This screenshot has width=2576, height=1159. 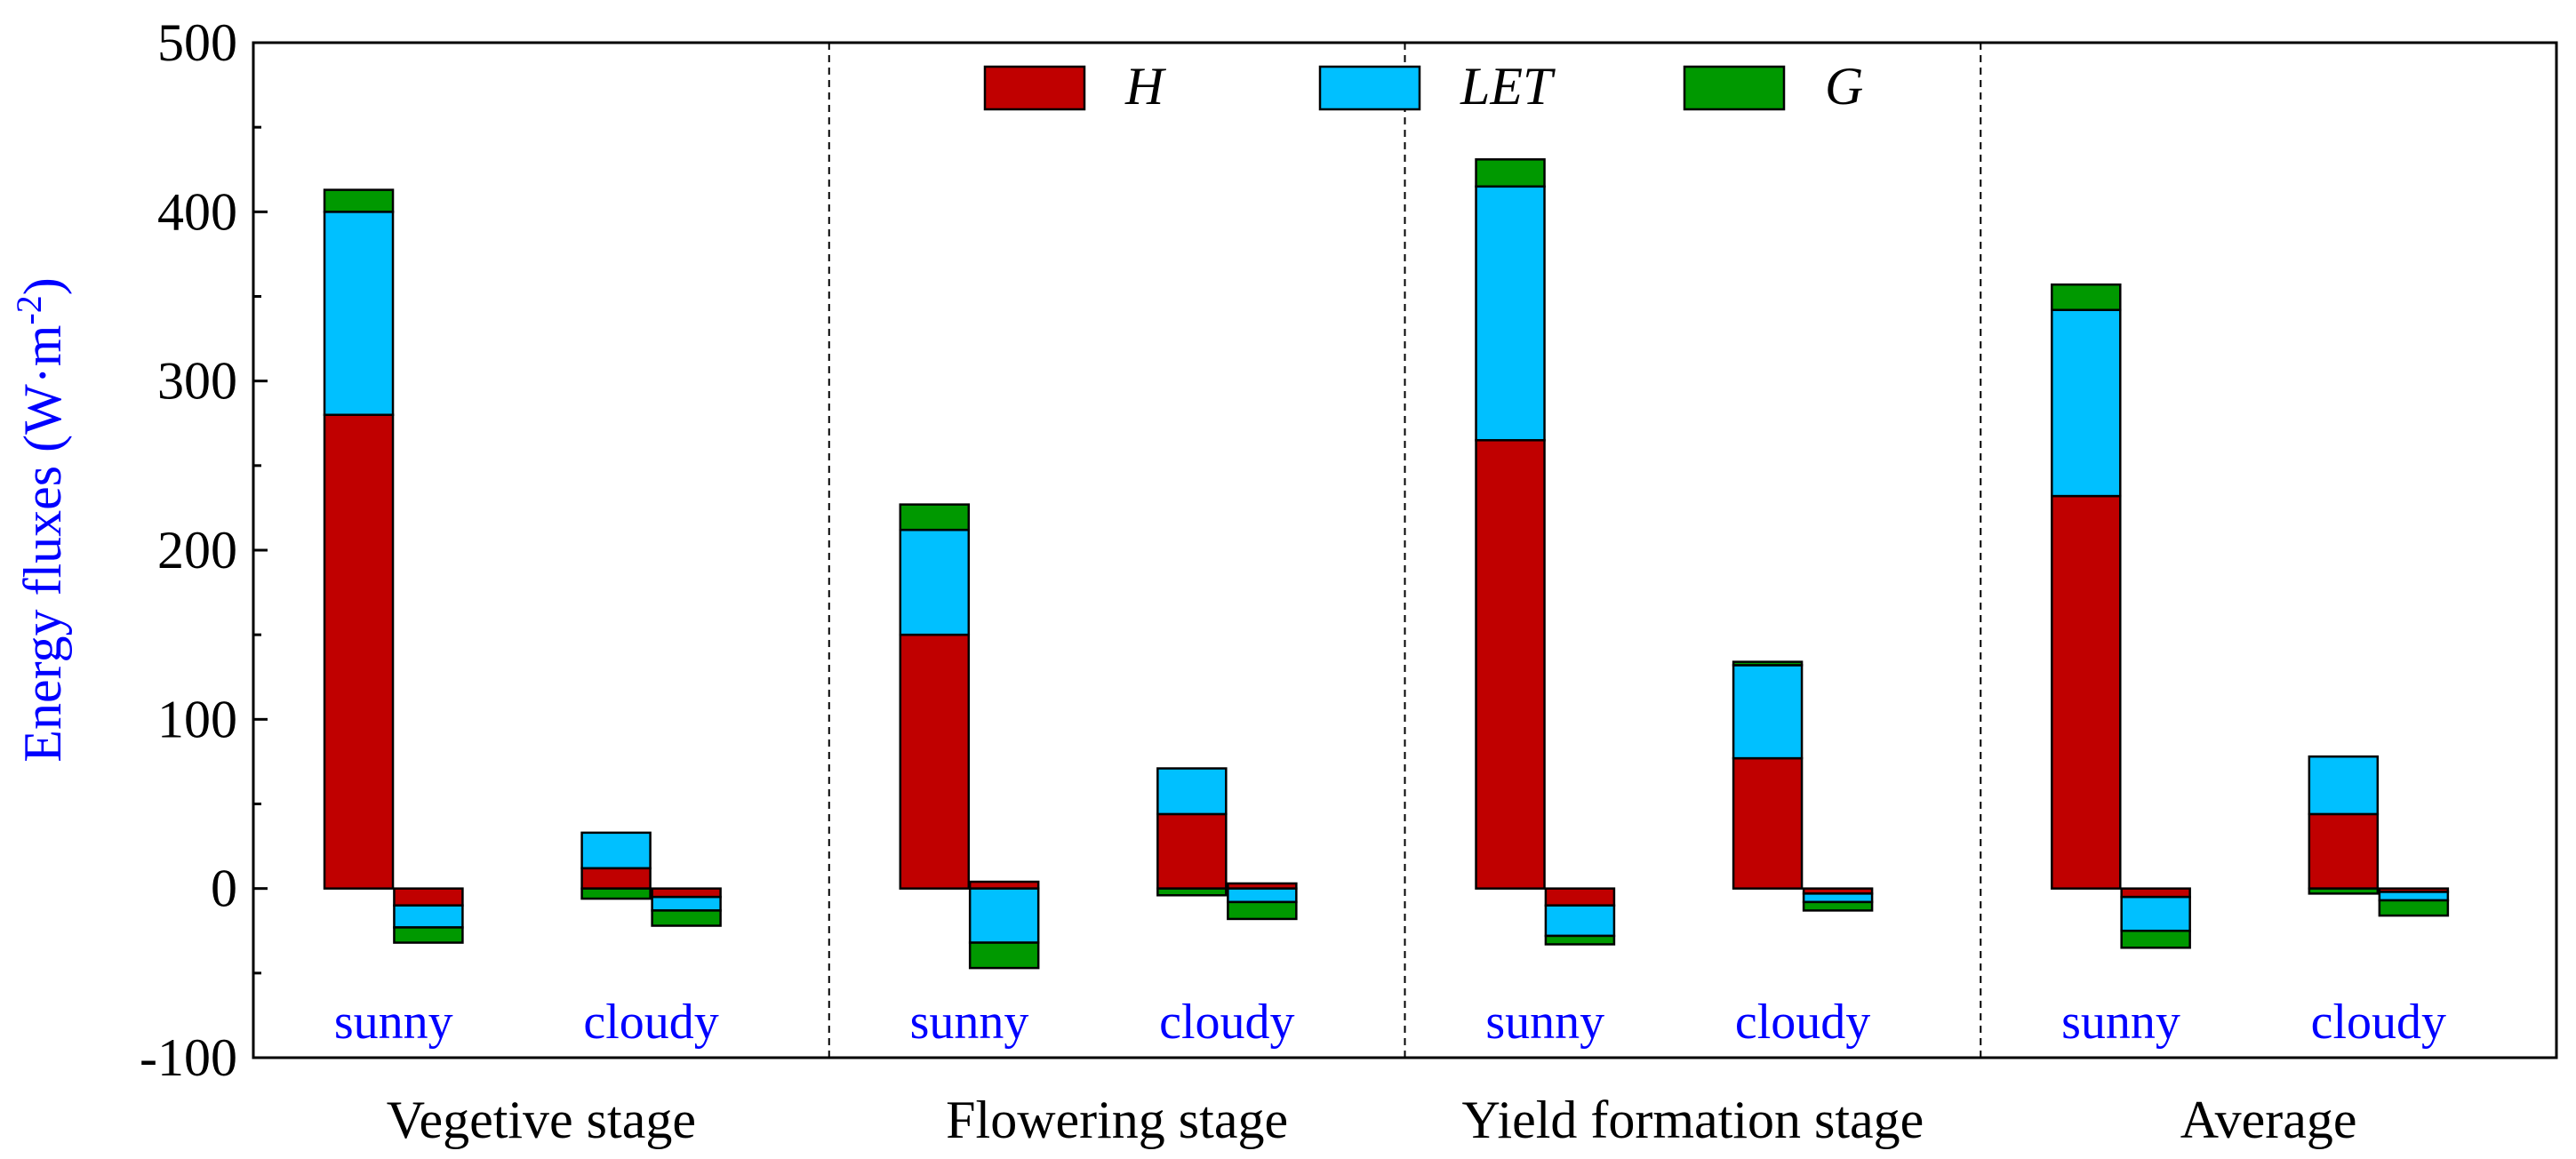 What do you see at coordinates (1508, 86) in the screenshot?
I see `legend-label-LET: LET` at bounding box center [1508, 86].